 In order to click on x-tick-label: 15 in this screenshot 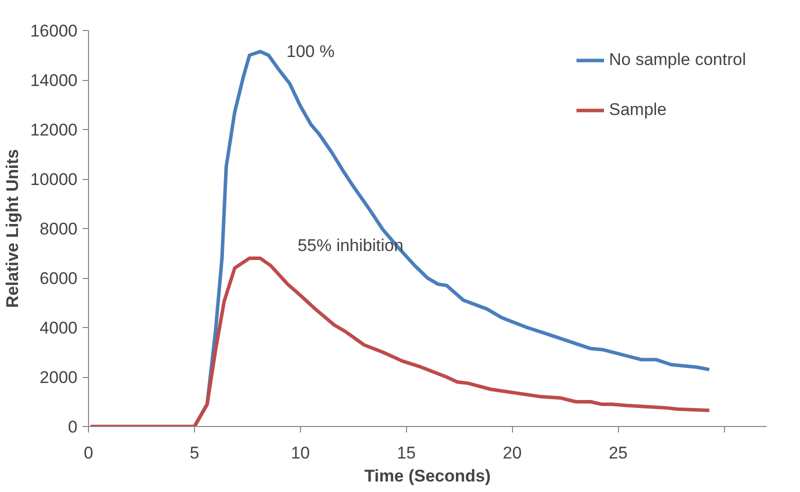, I will do `click(406, 453)`.